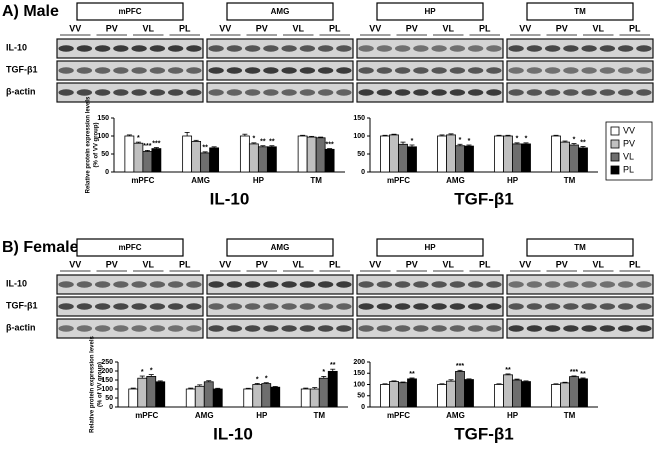 This screenshot has height=475, width=656. I want to click on chart-title: TGF-β1, so click(483, 433).